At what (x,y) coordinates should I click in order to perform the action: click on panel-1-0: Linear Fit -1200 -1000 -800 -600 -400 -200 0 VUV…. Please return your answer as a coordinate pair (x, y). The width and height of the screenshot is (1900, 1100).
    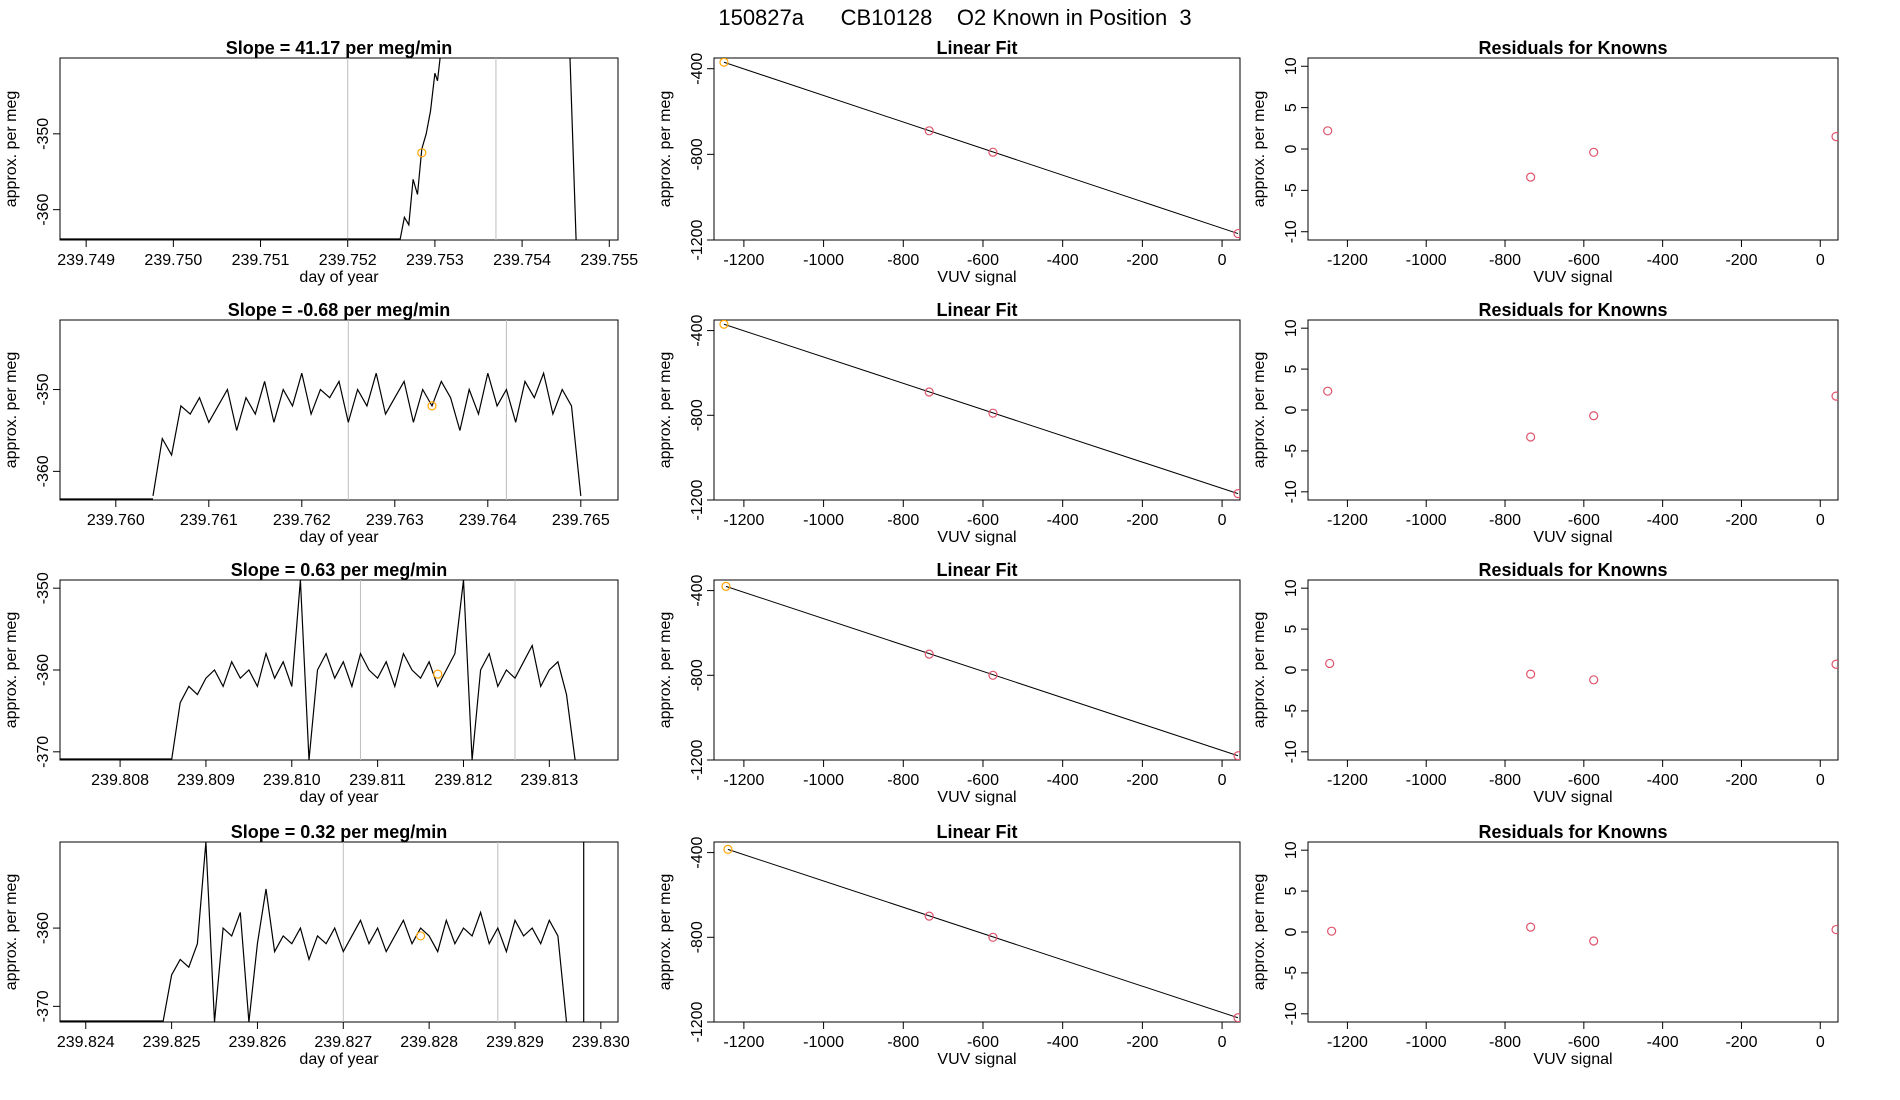
    Looking at the image, I should click on (949, 162).